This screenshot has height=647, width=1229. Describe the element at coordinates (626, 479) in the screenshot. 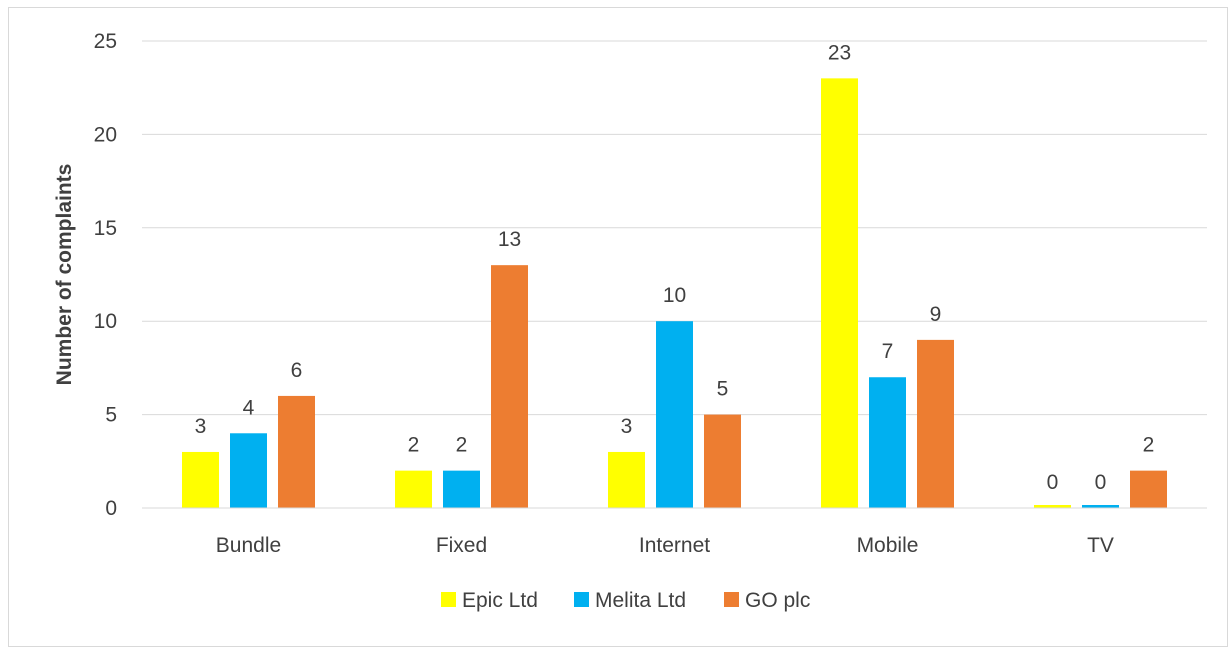

I see `bar-epic-ltd-internet` at that location.